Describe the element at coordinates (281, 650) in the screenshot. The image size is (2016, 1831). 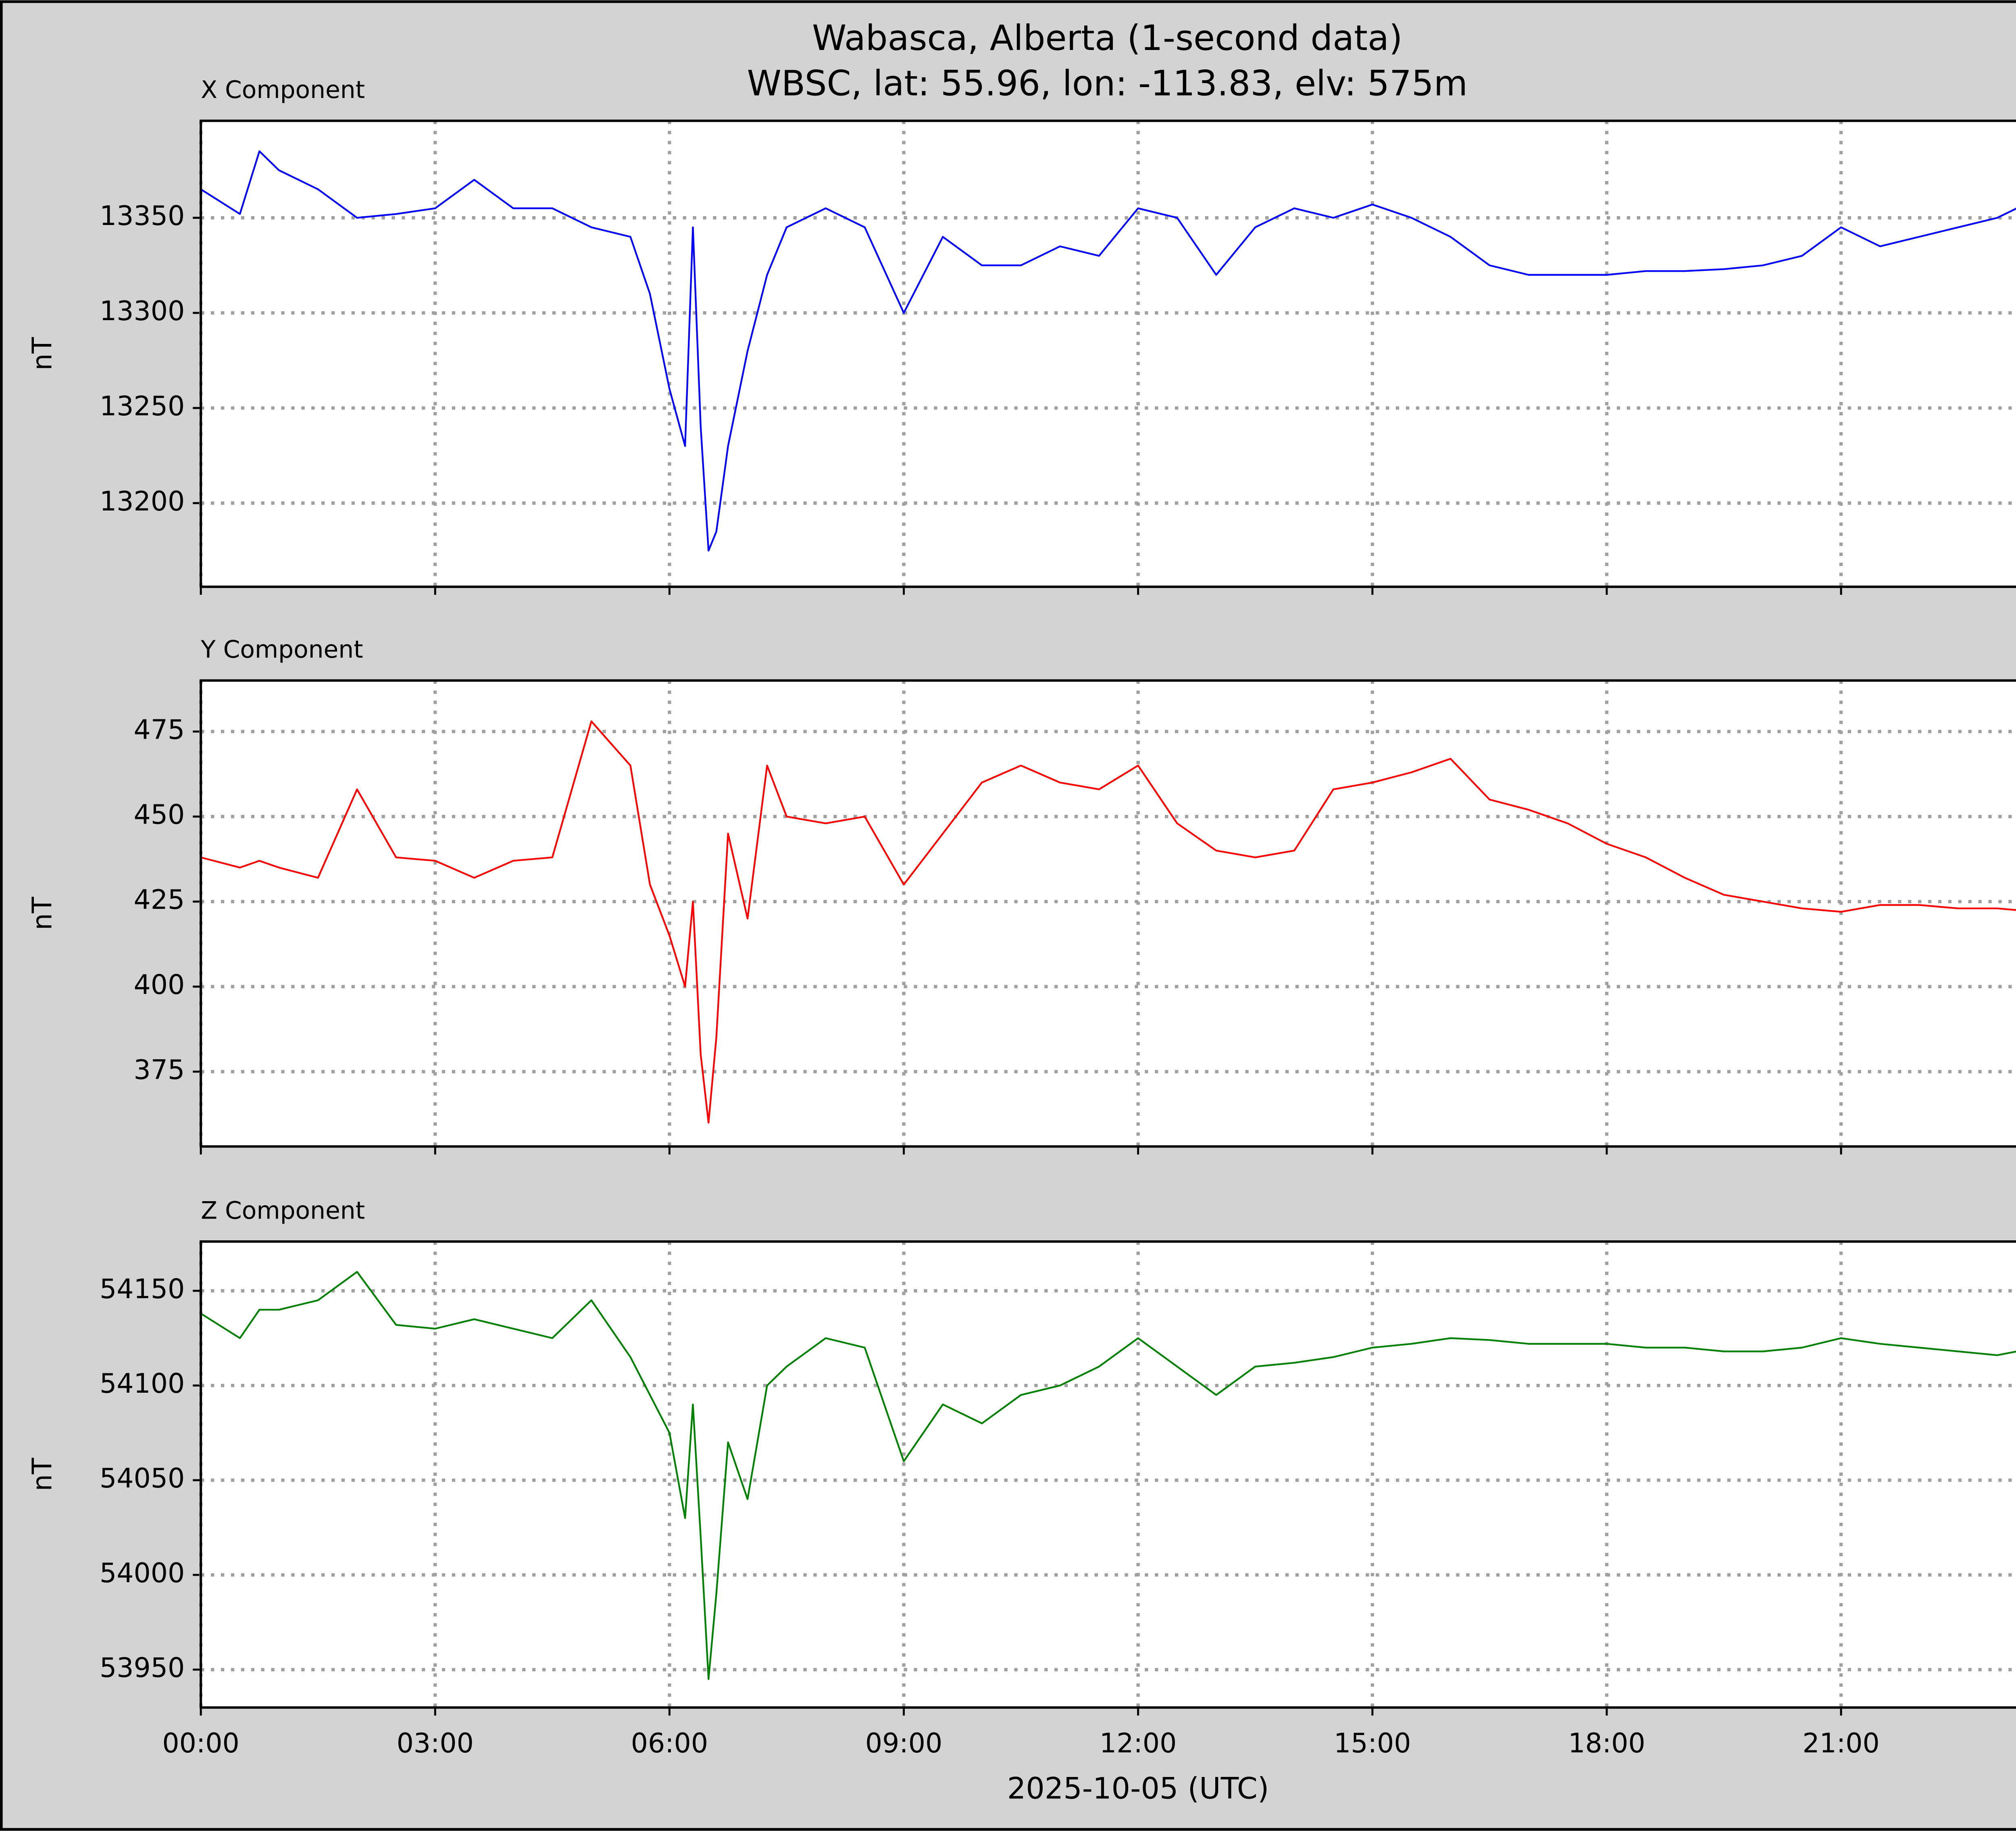
I see `panel-title: Y Component` at that location.